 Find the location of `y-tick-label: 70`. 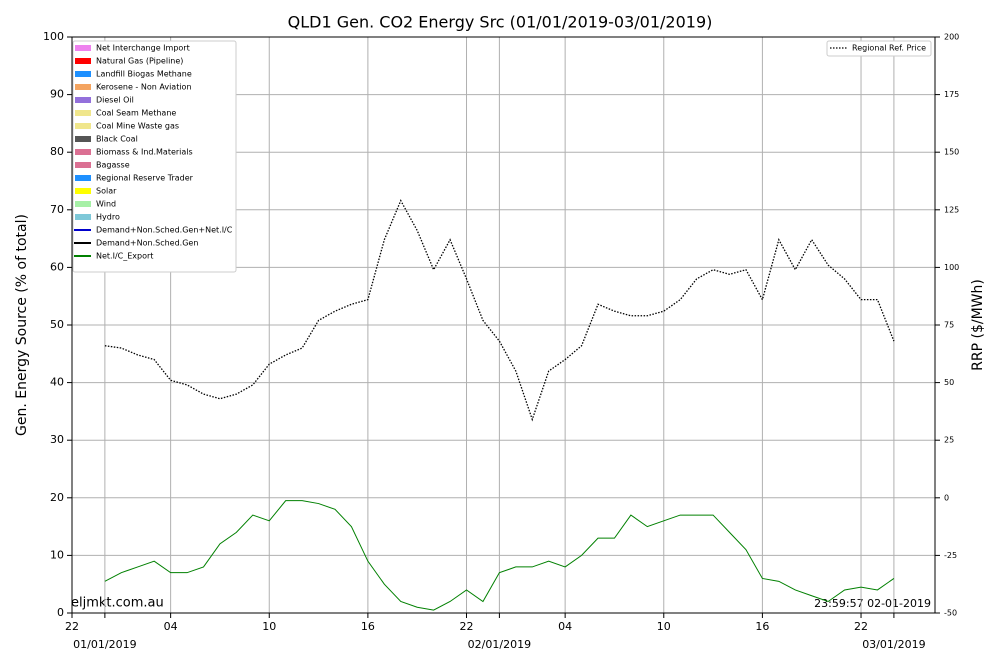

y-tick-label: 70 is located at coordinates (57, 209).